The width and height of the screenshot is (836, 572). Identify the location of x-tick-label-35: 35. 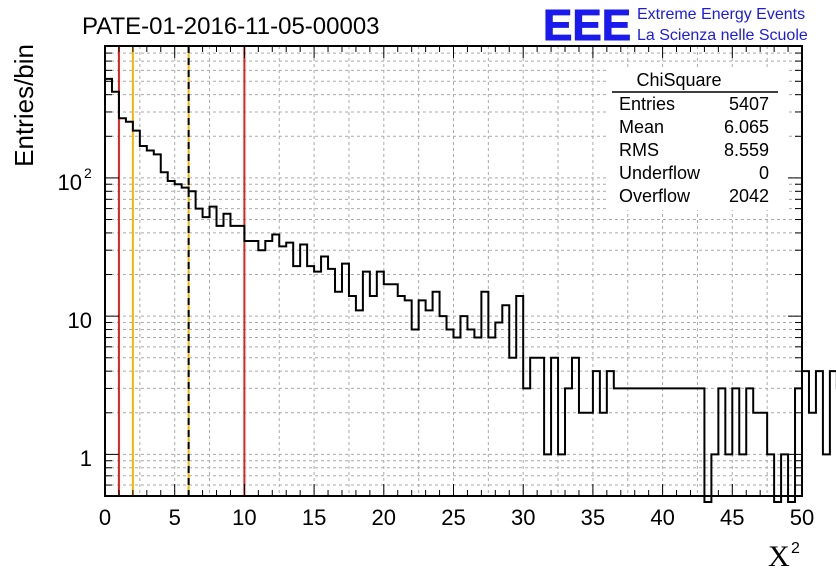
(593, 517).